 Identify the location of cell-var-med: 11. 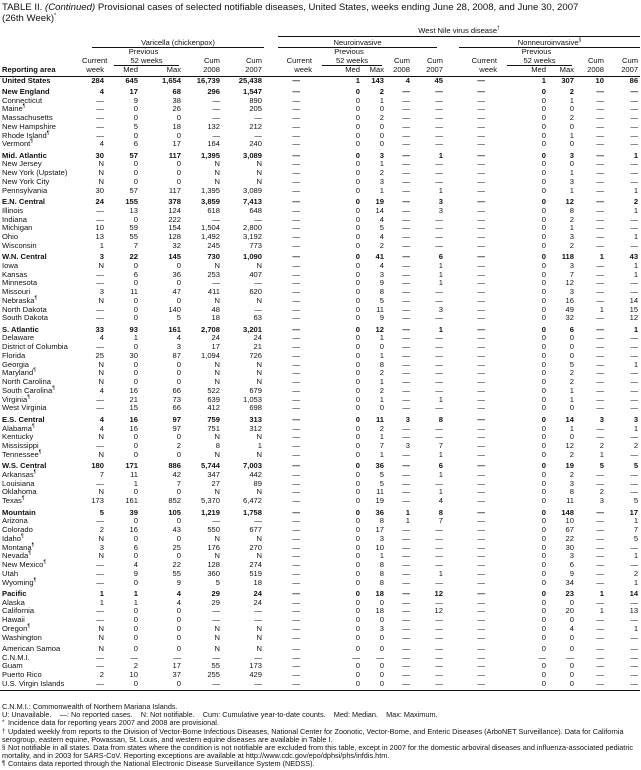
(134, 292).